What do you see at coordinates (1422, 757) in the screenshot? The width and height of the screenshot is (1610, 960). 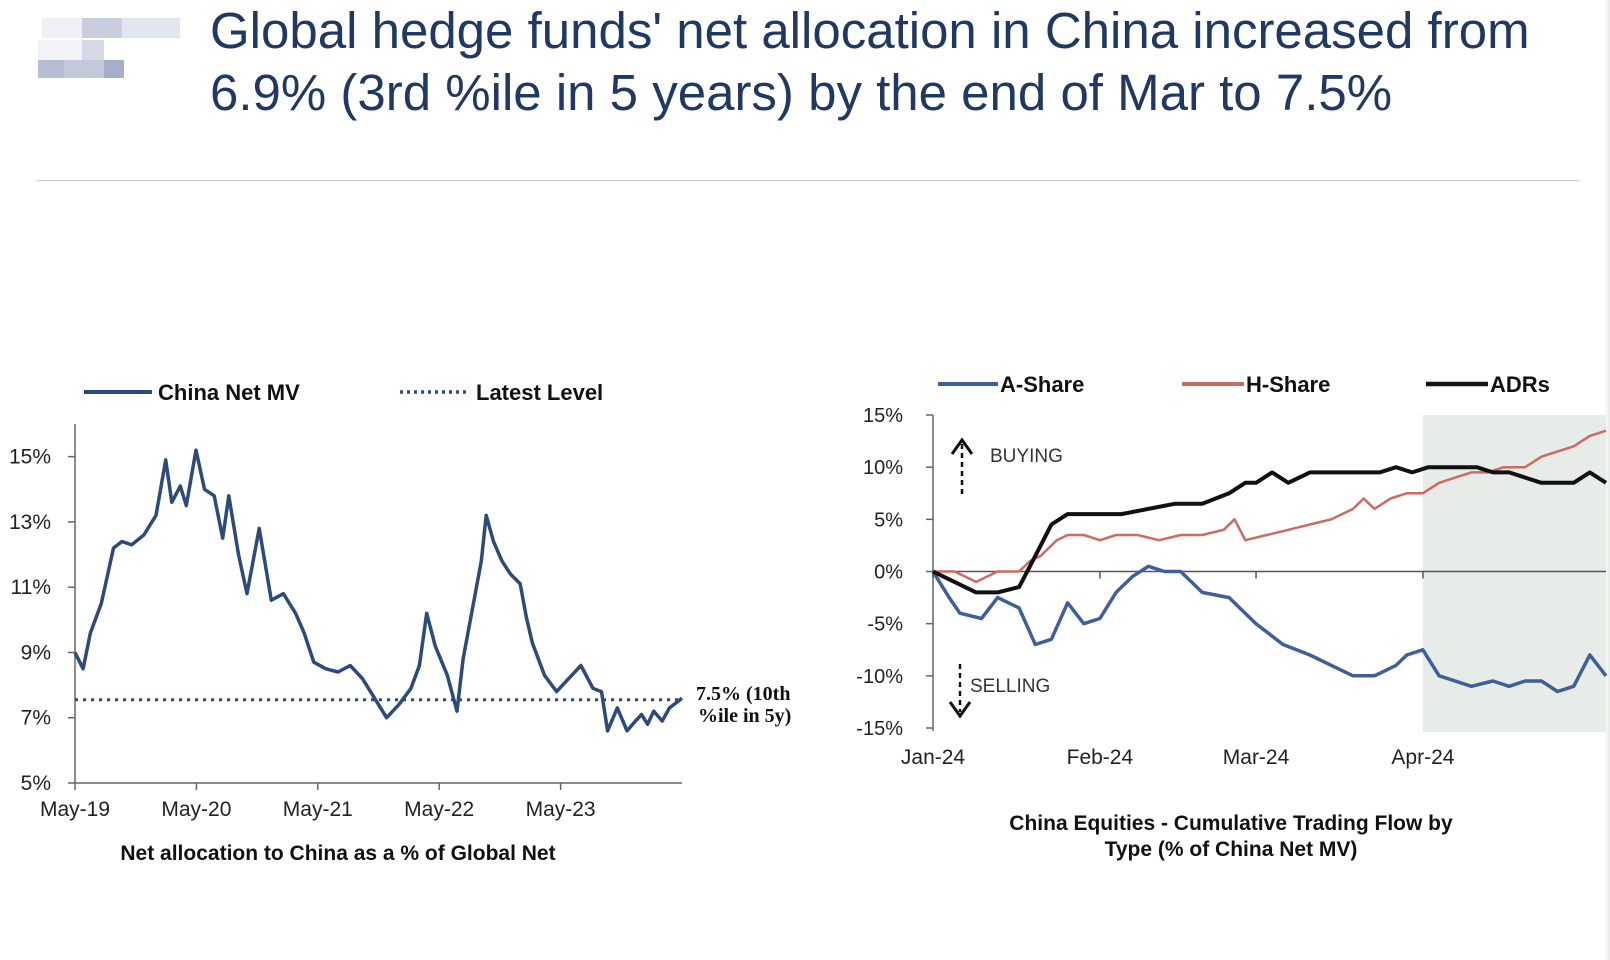 I see `right-x-tick-label: Apr-24` at bounding box center [1422, 757].